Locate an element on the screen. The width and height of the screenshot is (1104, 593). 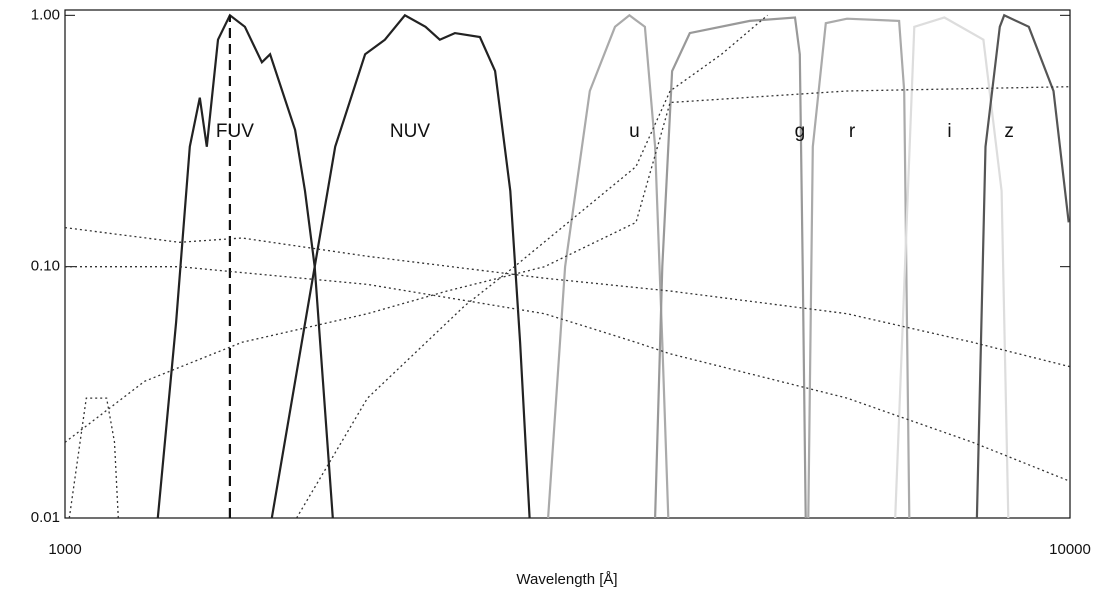
filter-label: i is located at coordinates (949, 131).